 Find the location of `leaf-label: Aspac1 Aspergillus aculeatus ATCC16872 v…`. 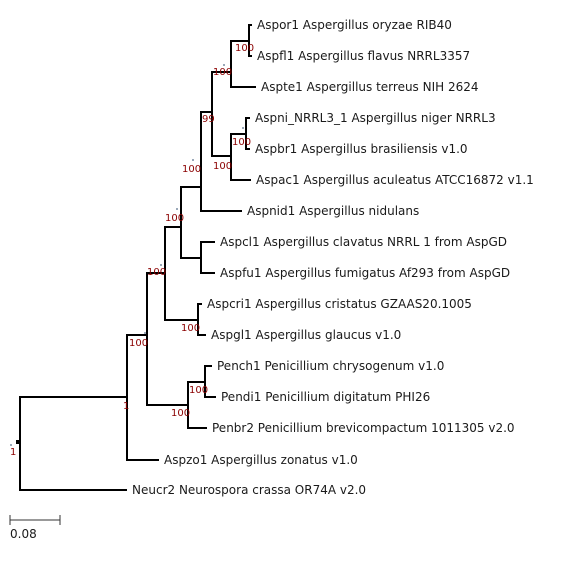

leaf-label: Aspac1 Aspergillus aculeatus ATCC16872 v… is located at coordinates (395, 180).